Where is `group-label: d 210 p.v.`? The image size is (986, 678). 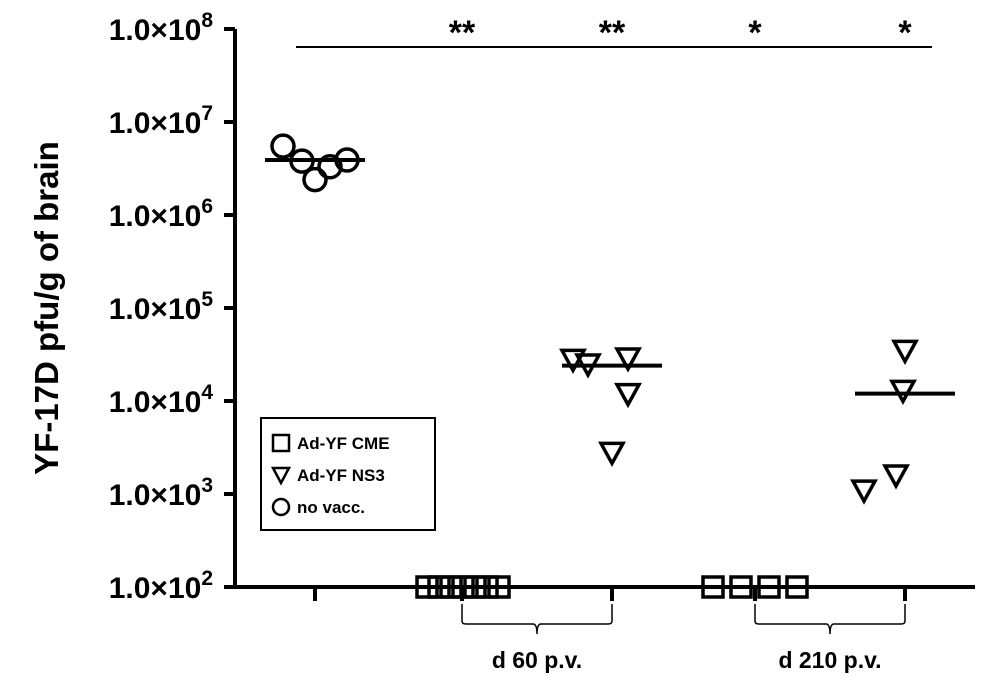 group-label: d 210 p.v. is located at coordinates (829, 660).